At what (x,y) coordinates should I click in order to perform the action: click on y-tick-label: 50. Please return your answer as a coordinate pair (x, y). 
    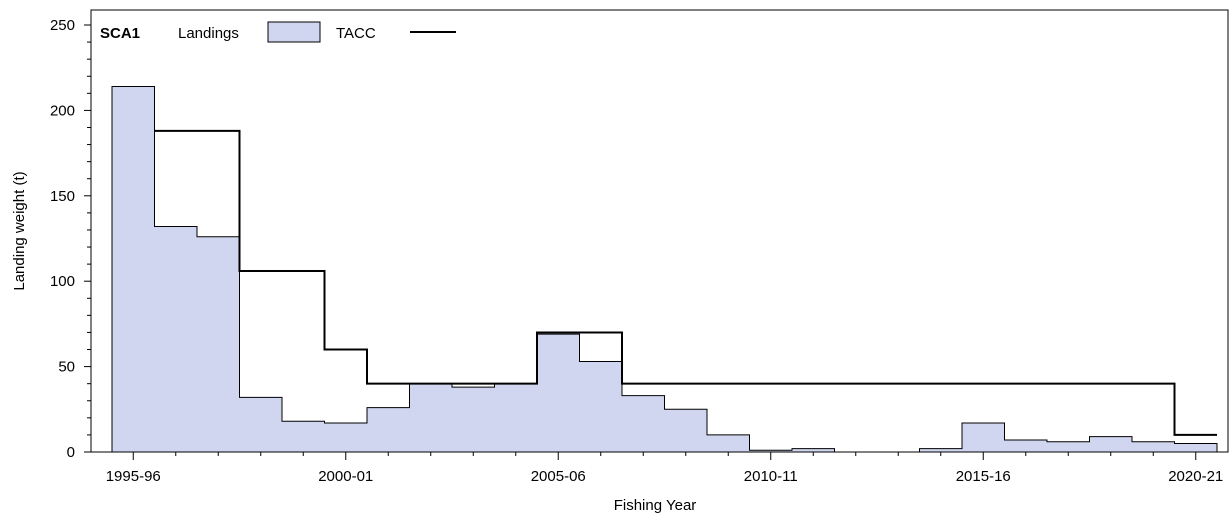
    Looking at the image, I should click on (66, 367).